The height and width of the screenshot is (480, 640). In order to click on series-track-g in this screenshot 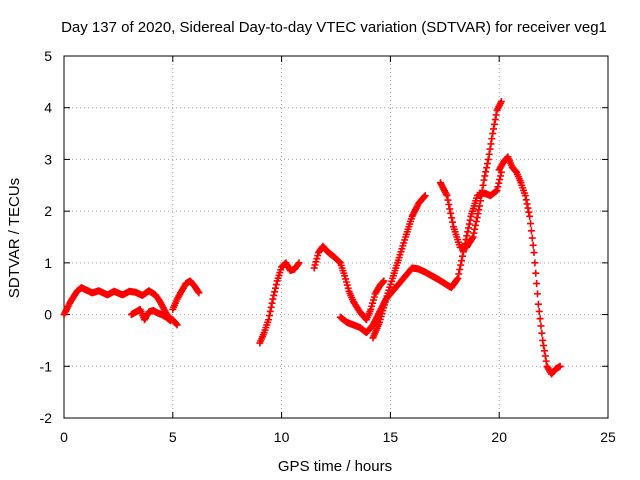, I will do `click(399, 267)`.